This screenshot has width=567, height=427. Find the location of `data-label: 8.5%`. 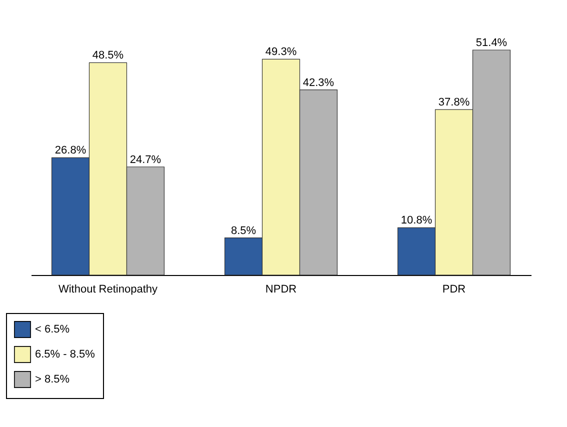

data-label: 8.5% is located at coordinates (243, 230).